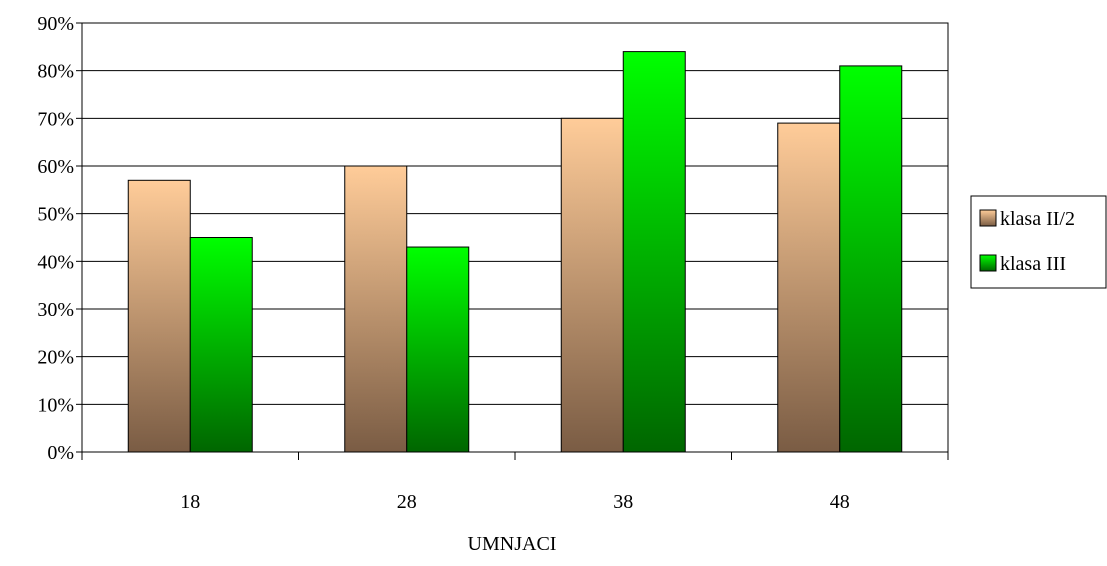 Image resolution: width=1107 pixels, height=566 pixels. I want to click on x-axis-title: UMNJACI, so click(512, 544).